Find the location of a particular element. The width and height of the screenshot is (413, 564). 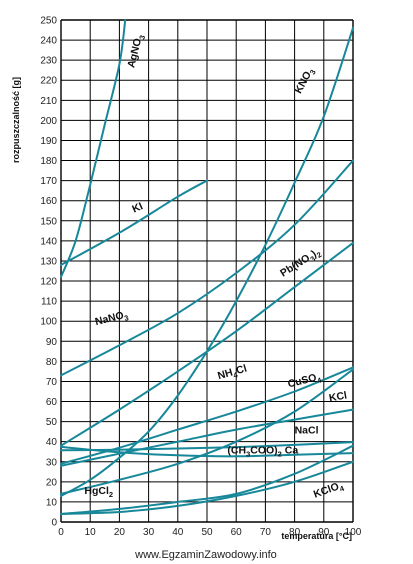

y-tick-label: 90 is located at coordinates (52, 342).